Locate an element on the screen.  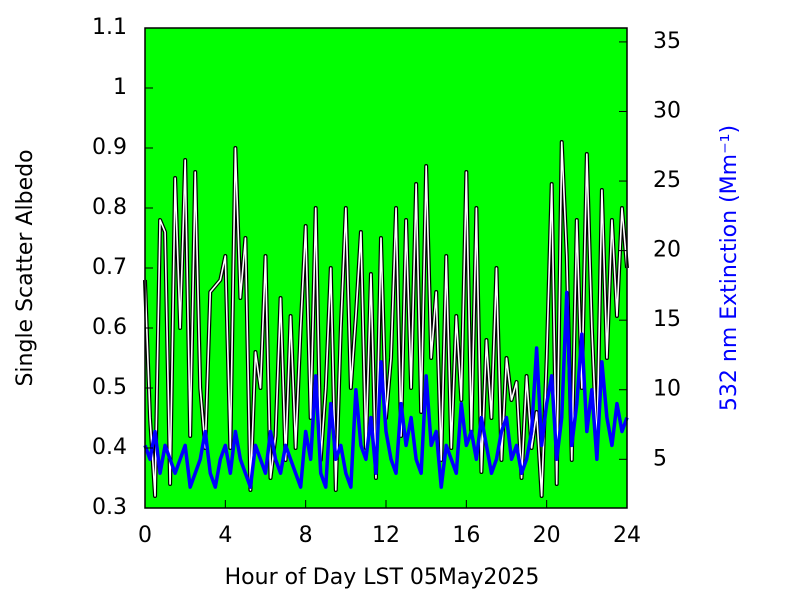
x-tick-label: 16 is located at coordinates (466, 535).